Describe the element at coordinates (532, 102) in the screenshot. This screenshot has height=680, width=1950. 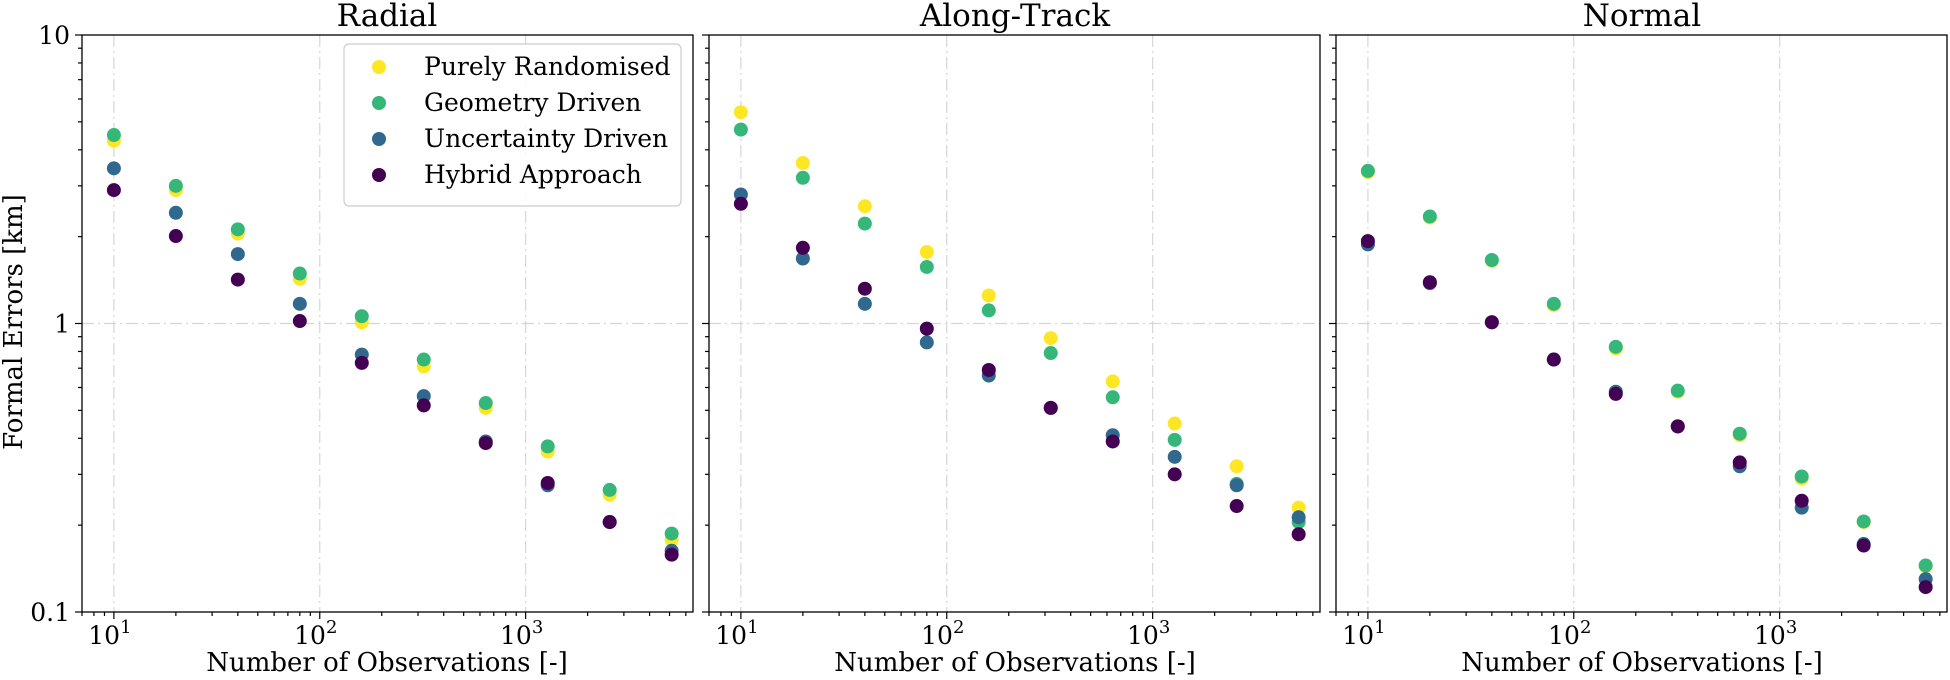
I see `legend-label: Geometry Driven` at that location.